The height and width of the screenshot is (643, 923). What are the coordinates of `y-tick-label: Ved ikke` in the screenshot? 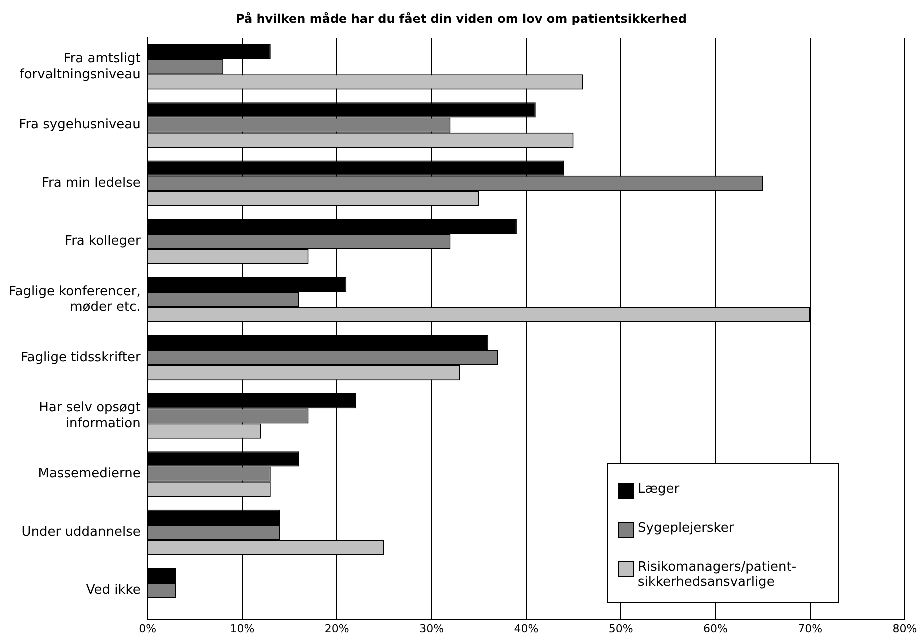 It's located at (113, 590).